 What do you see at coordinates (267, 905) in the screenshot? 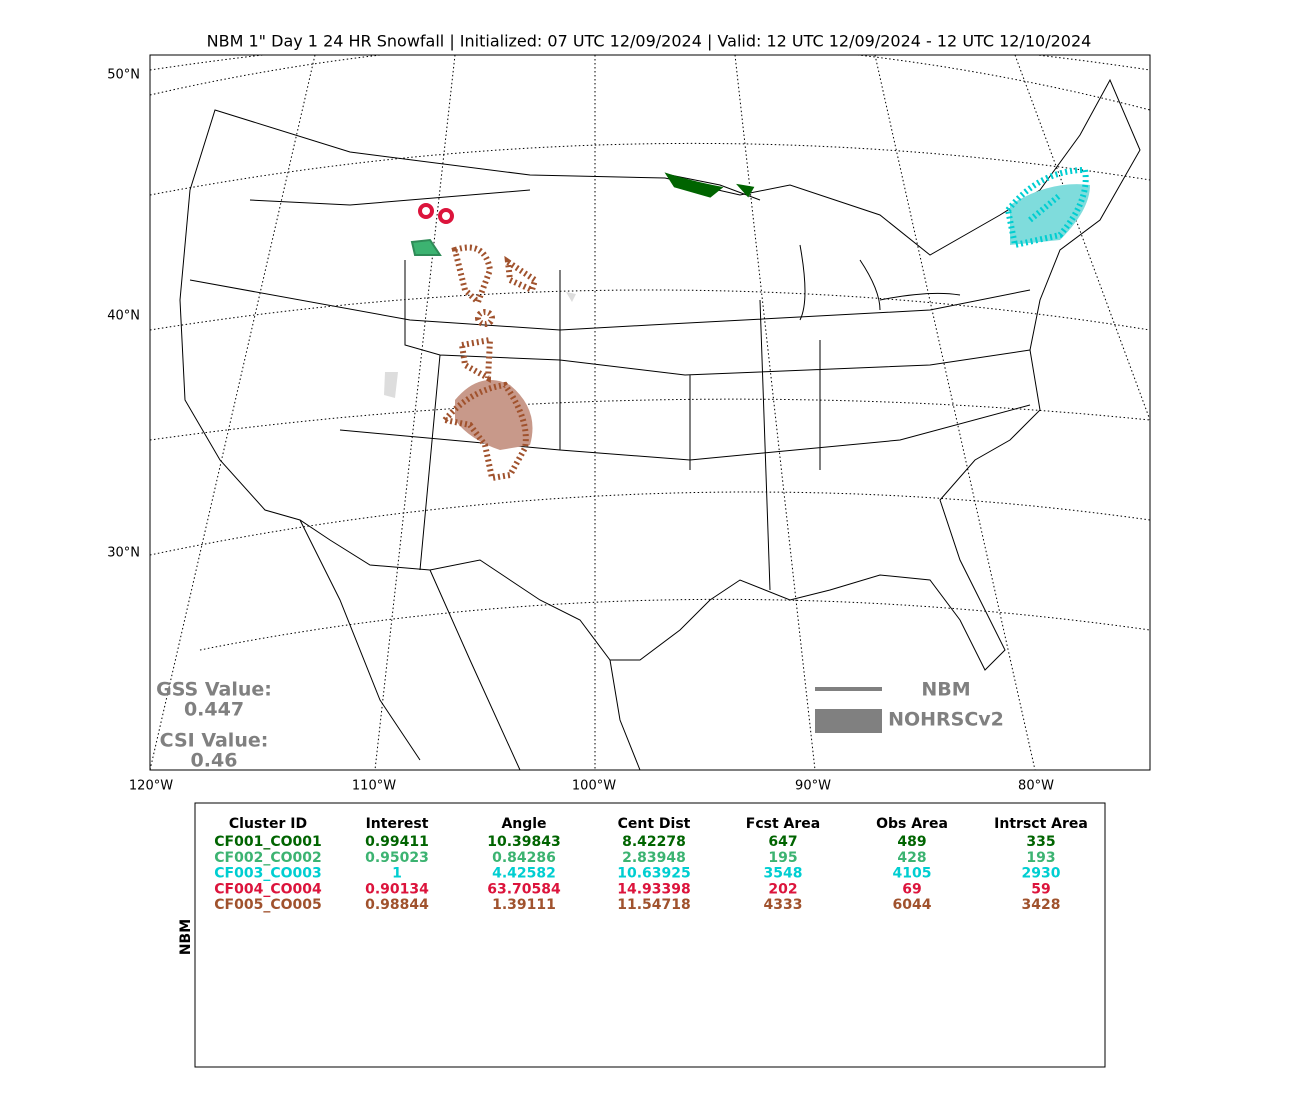
I see `table-cell: CF005_CO005` at bounding box center [267, 905].